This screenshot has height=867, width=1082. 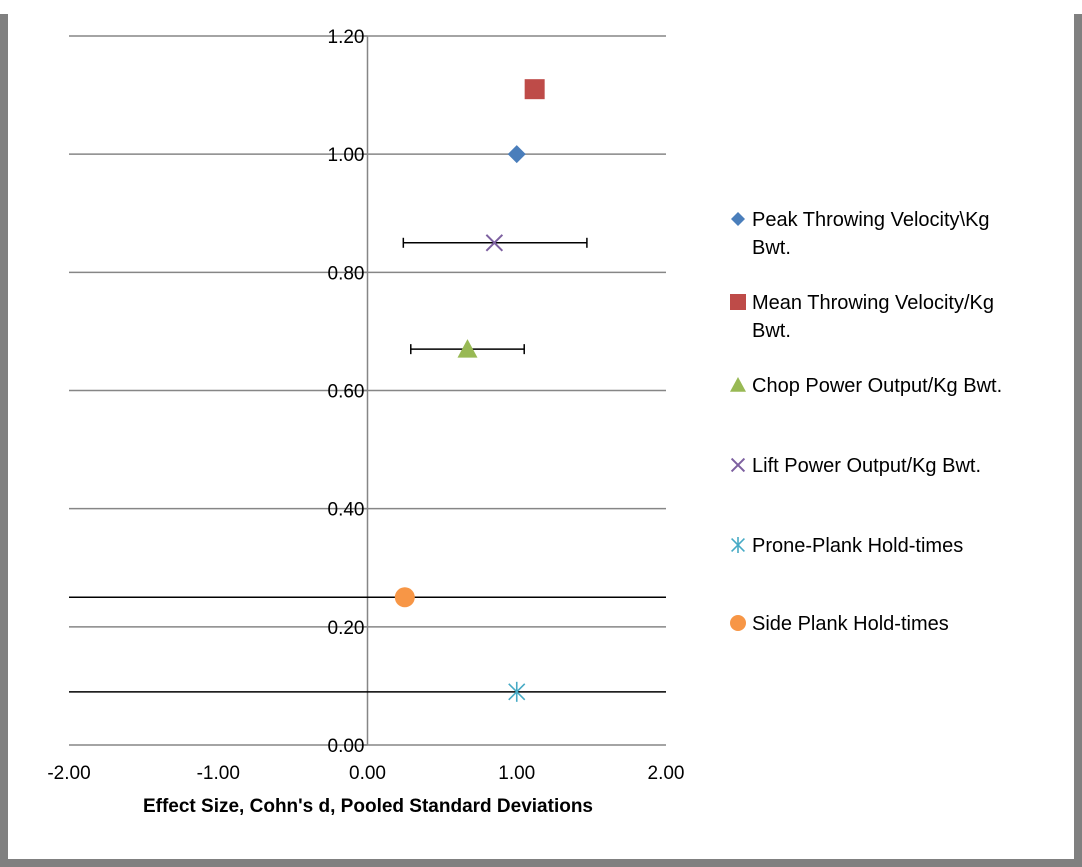 I want to click on legend-item-5: Side Plank Hold-times, so click(x=839, y=624).